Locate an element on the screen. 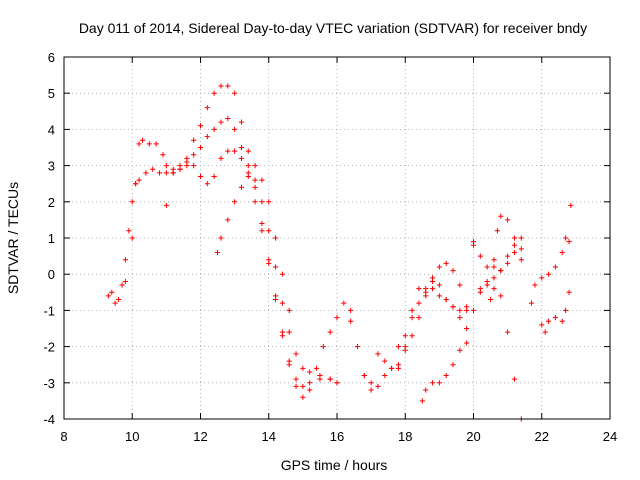  y-tick-label: -4 is located at coordinates (49, 419).